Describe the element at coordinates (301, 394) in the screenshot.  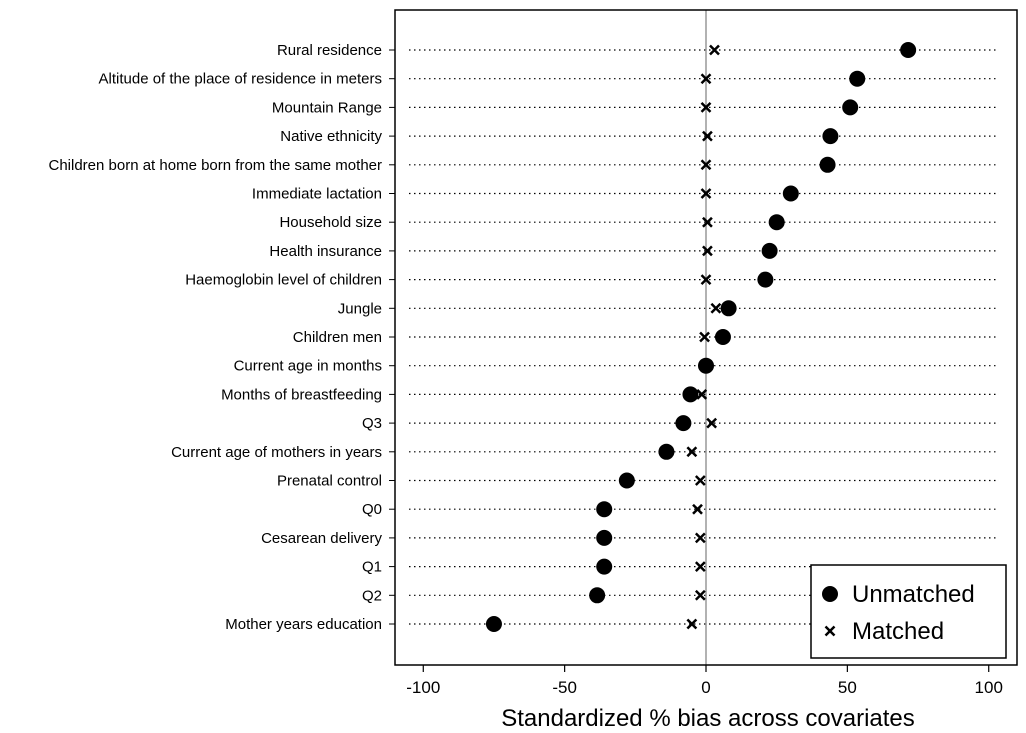
I see `category-label: Months of breastfeeding` at that location.